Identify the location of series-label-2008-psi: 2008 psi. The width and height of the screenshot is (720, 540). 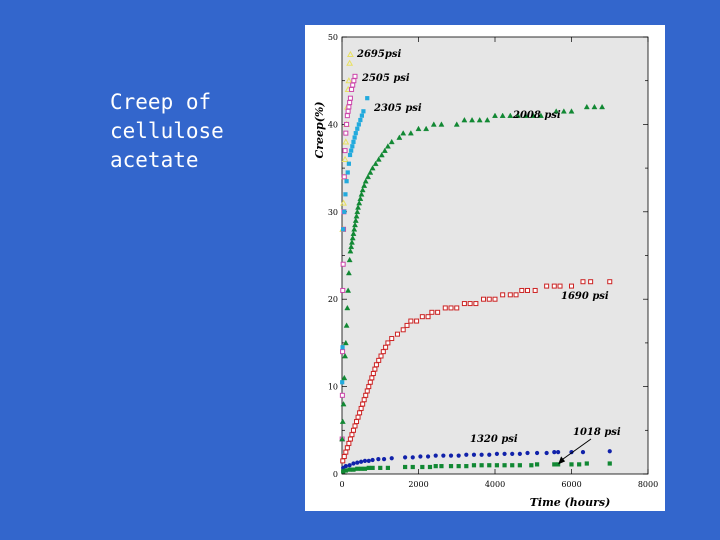
(536, 115).